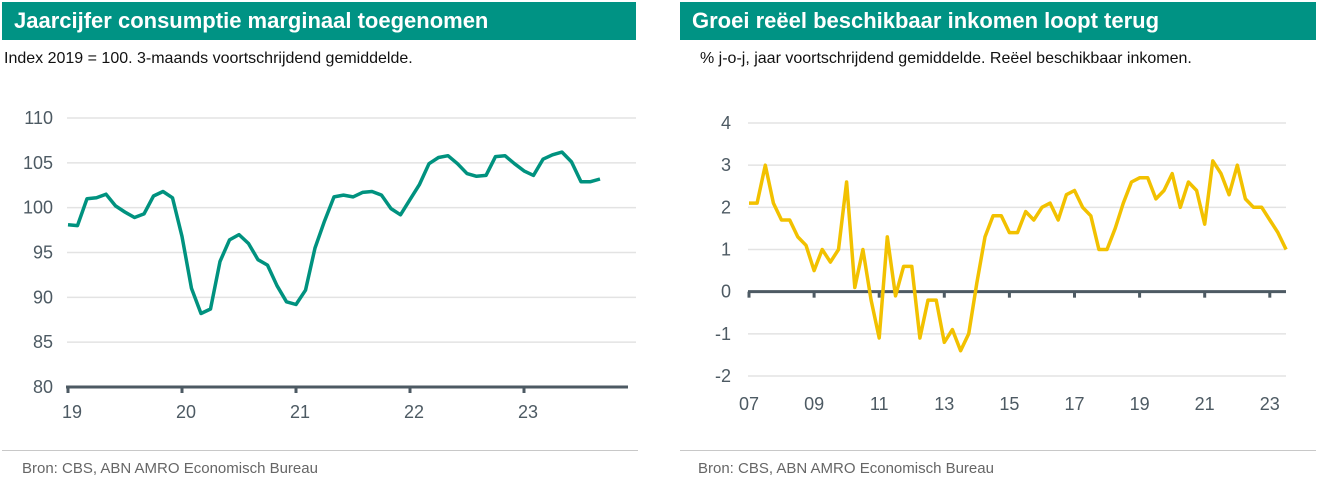 Image resolution: width=1320 pixels, height=481 pixels. What do you see at coordinates (320, 450) in the screenshot?
I see `left-footer-divider` at bounding box center [320, 450].